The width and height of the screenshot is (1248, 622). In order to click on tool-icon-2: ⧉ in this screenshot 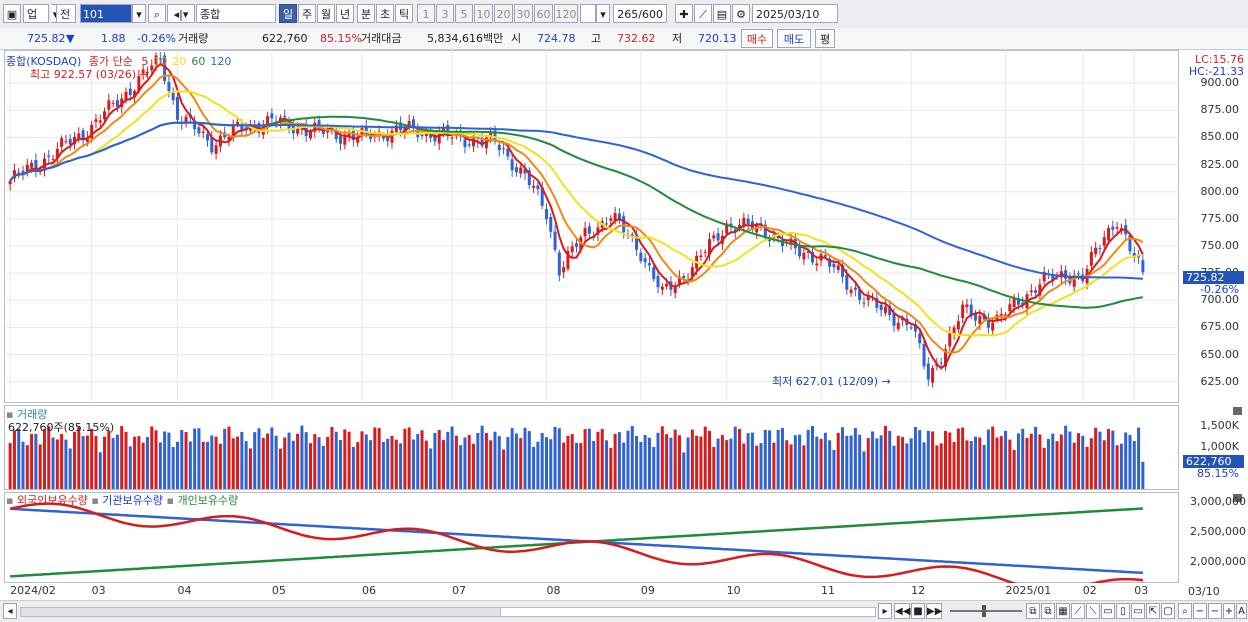, I will do `click(1048, 611)`.